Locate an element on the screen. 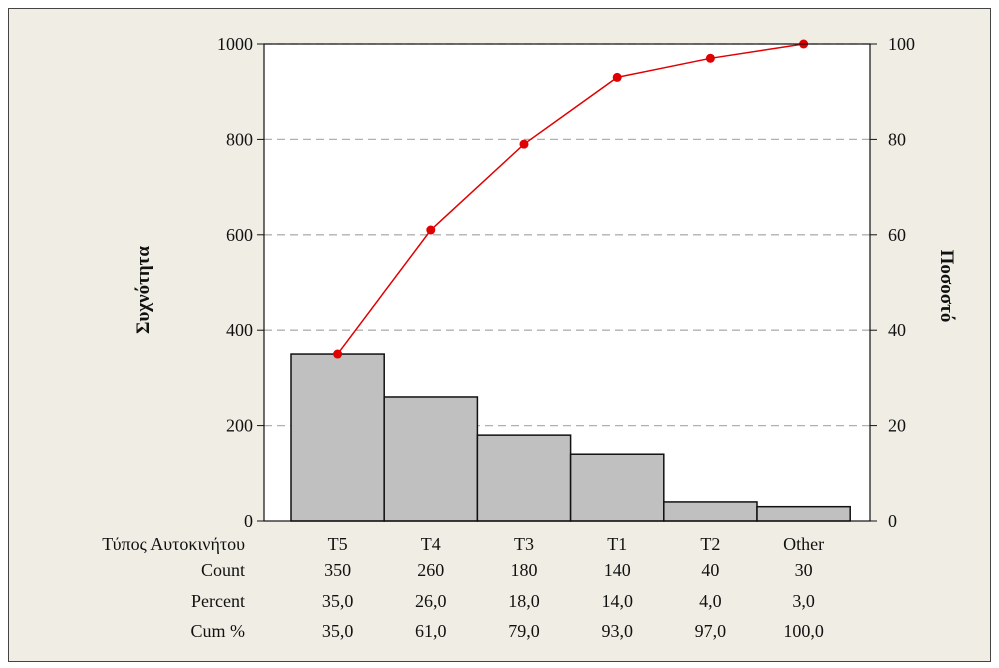 This screenshot has height=668, width=999. table-cell: 79,0 is located at coordinates (524, 631).